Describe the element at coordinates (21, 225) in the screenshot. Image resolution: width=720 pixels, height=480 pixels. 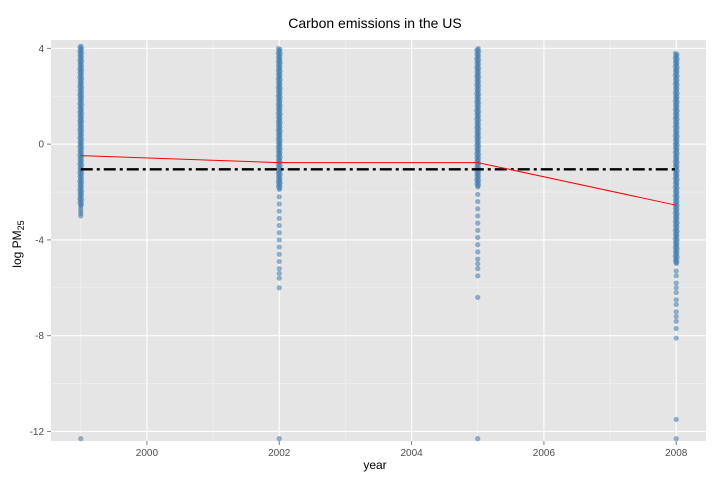
I see `y-axis-title-subscript: 25` at that location.